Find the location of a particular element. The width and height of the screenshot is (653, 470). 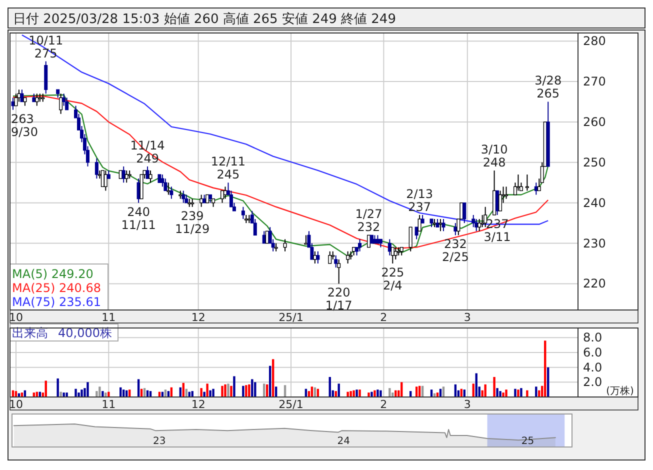

annotation: 2/13 is located at coordinates (420, 193).